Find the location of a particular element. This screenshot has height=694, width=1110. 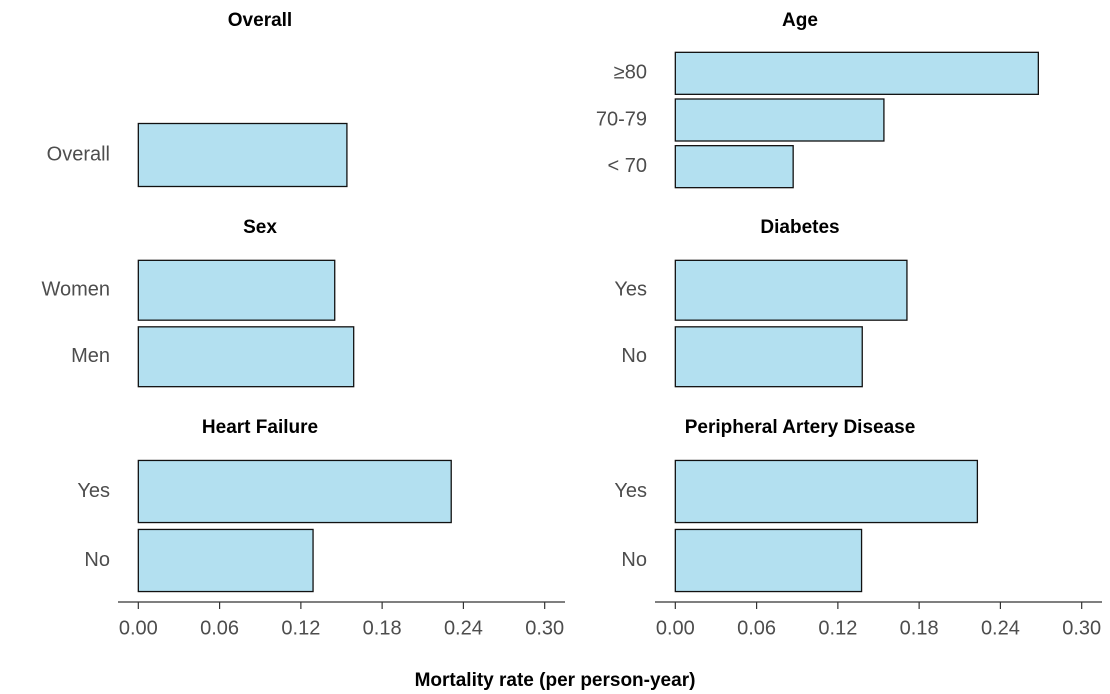

category-label: Women is located at coordinates (75, 290).